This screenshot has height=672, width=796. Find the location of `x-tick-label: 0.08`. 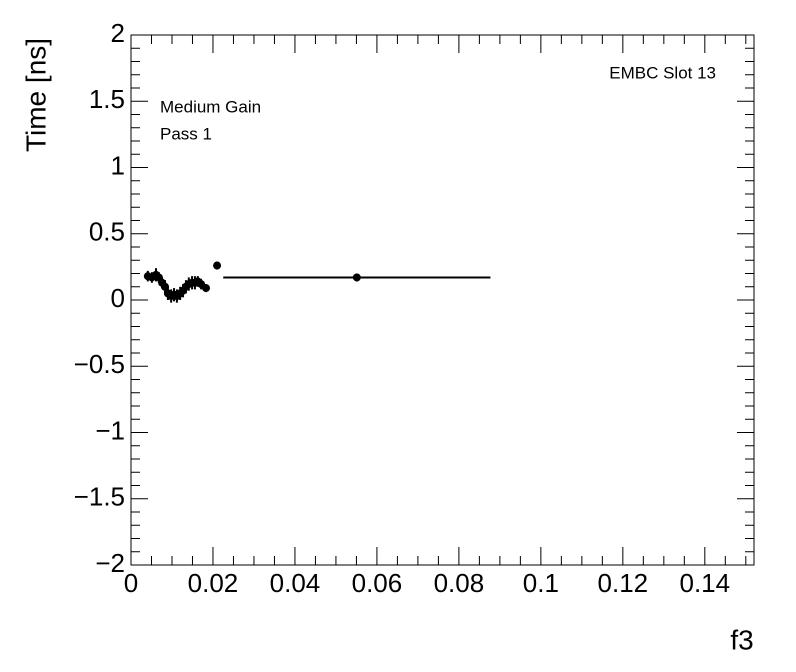

x-tick-label: 0.08 is located at coordinates (459, 583).